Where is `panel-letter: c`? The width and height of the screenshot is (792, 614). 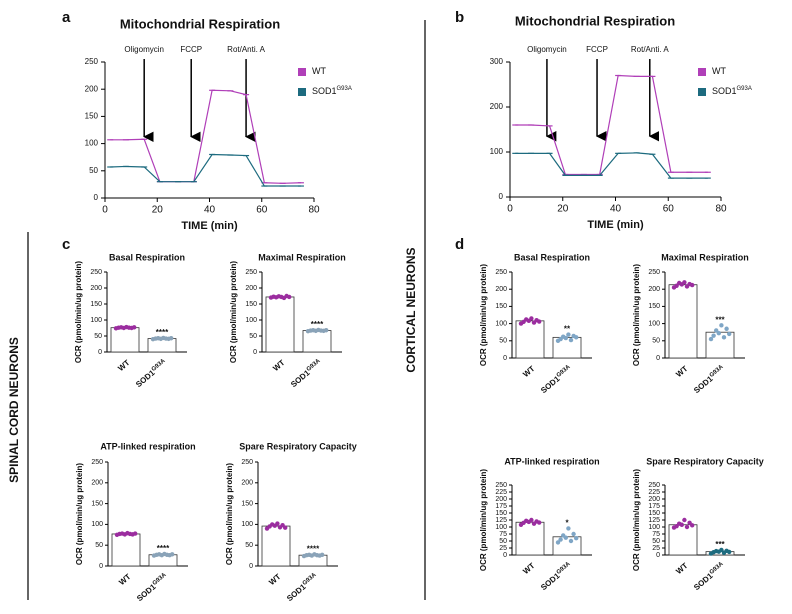
panel-letter: c is located at coordinates (66, 244).